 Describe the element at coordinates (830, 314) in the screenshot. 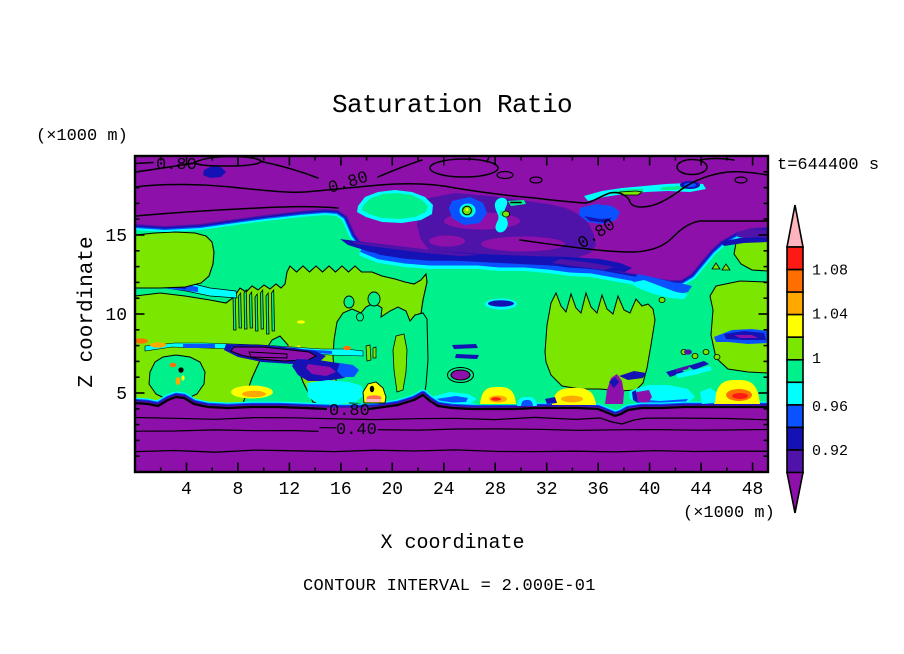

I see `svg-text: 1.04` at that location.